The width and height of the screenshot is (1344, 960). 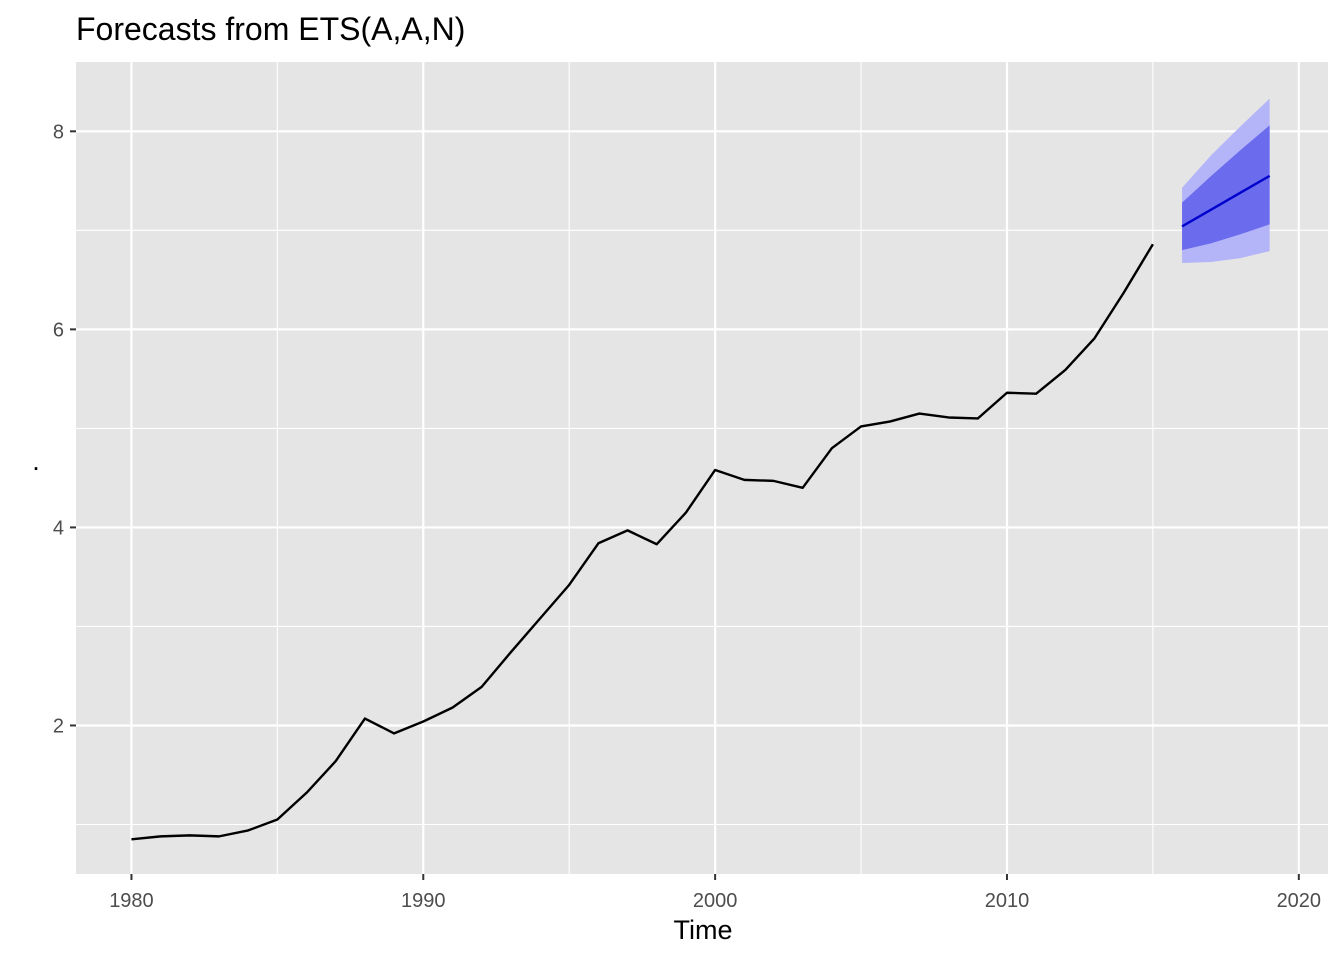 What do you see at coordinates (58, 132) in the screenshot?
I see `y-tick-label: 8` at bounding box center [58, 132].